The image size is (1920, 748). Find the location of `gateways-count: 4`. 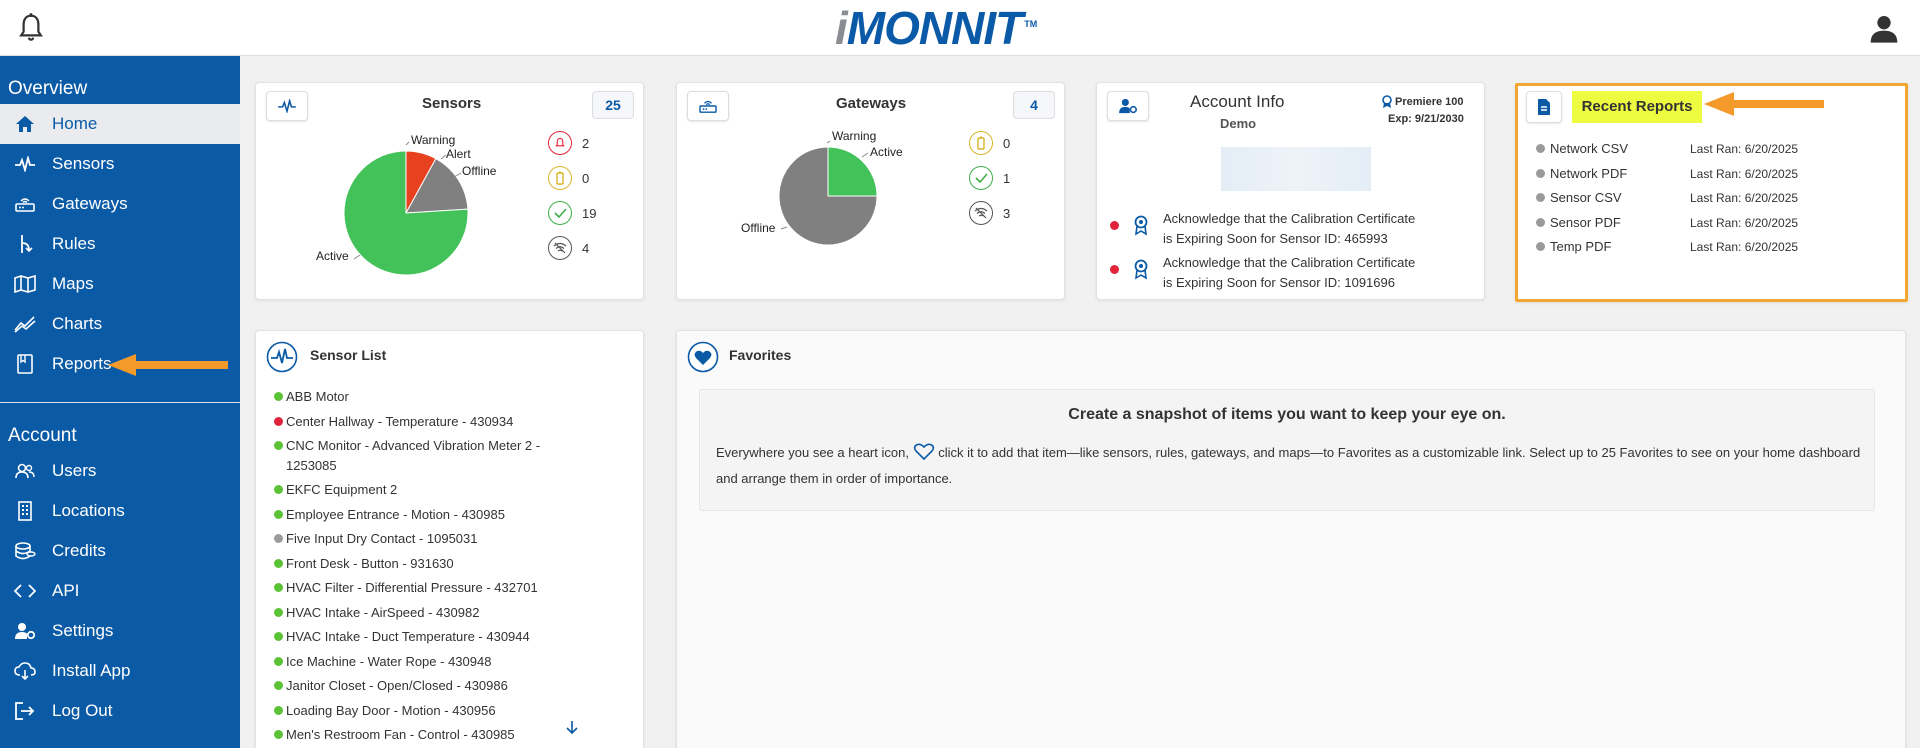

gateways-count: 4 is located at coordinates (1034, 105).